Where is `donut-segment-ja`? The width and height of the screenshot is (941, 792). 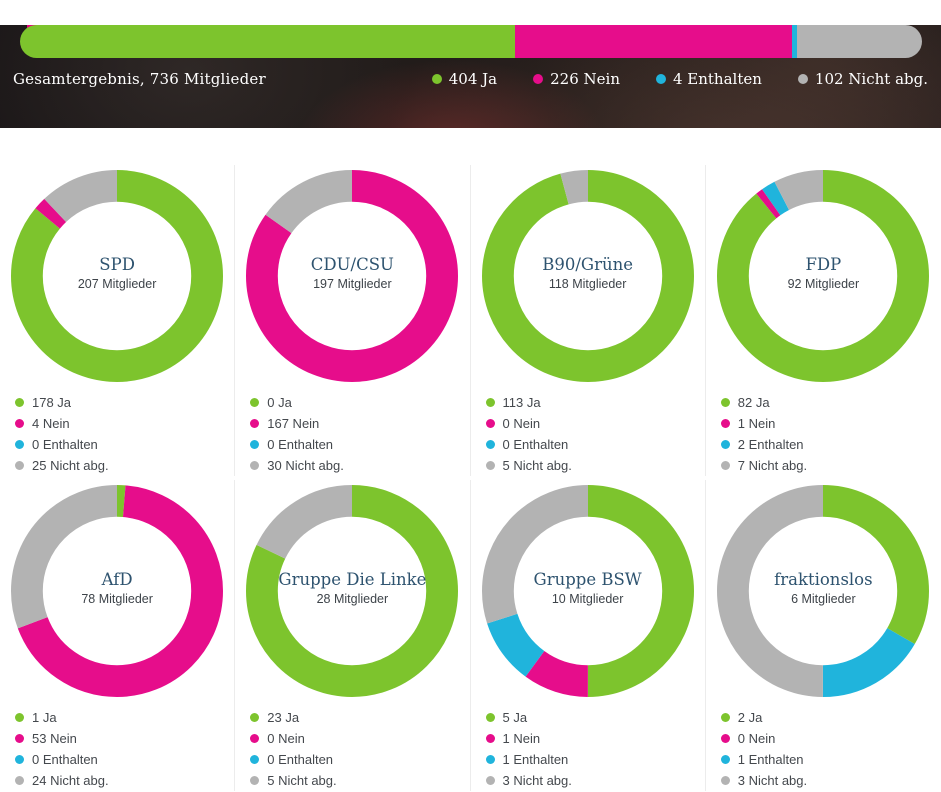 donut-segment-ja is located at coordinates (587, 276).